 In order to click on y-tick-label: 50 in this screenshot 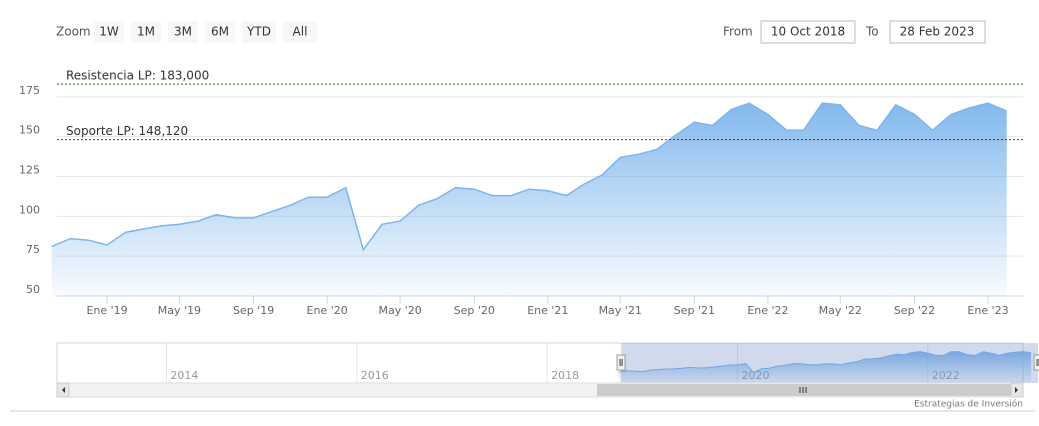, I will do `click(33, 289)`.